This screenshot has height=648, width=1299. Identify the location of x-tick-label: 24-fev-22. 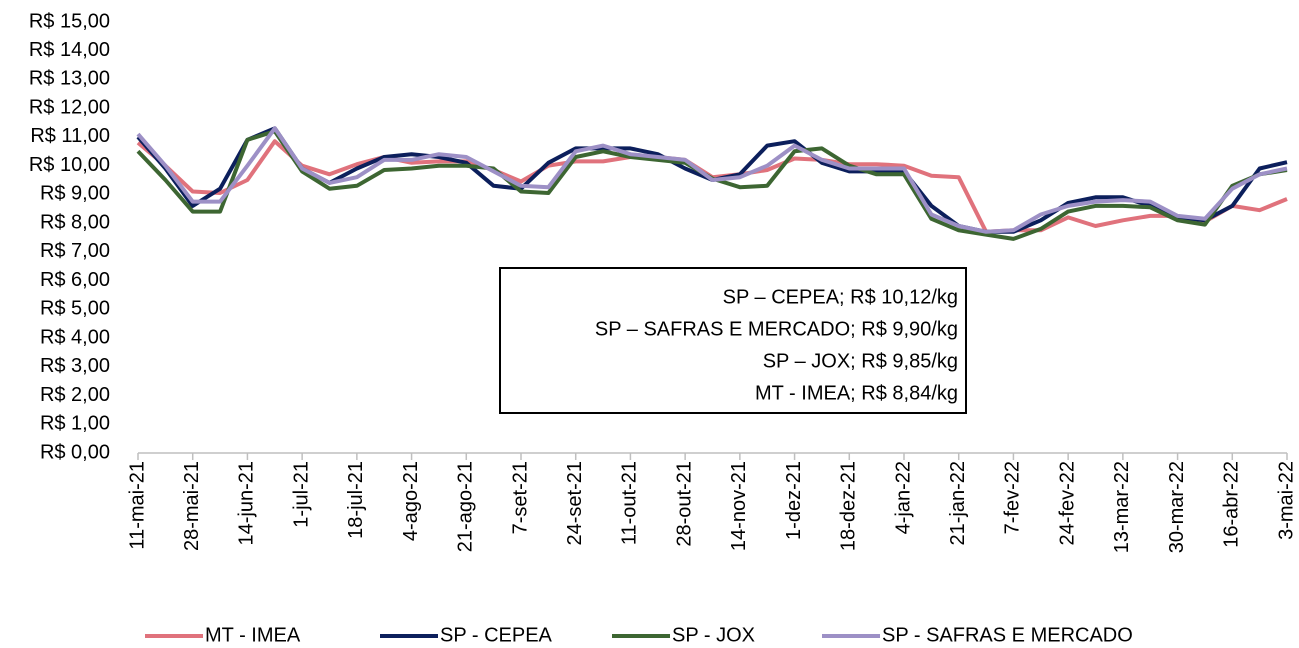
(1067, 503).